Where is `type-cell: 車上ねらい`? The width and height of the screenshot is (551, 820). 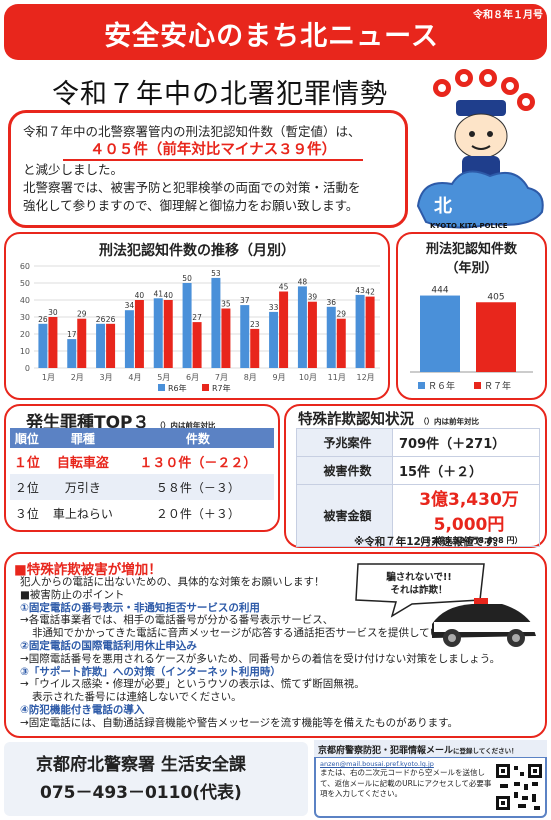
type-cell: 車上ねらい is located at coordinates (82, 513).